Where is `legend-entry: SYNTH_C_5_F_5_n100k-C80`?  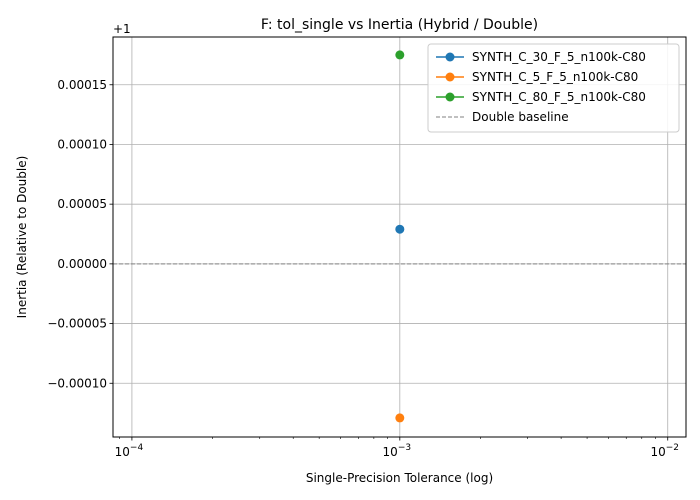
legend-entry: SYNTH_C_5_F_5_n100k-C80 is located at coordinates (537, 77).